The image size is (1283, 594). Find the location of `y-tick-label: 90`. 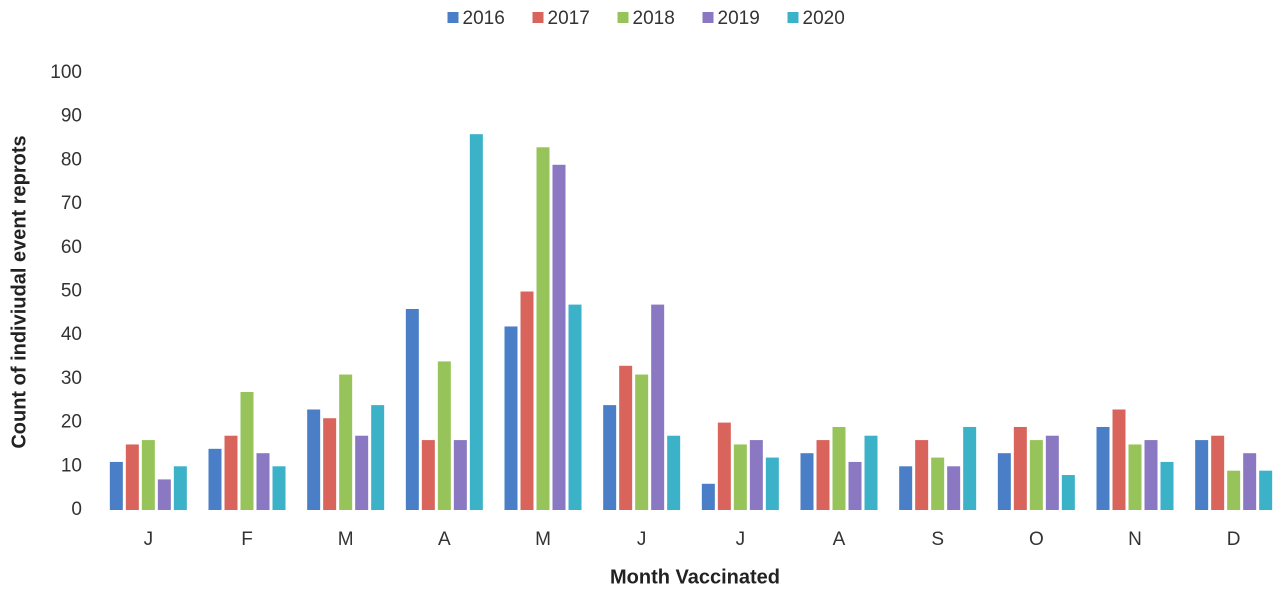

y-tick-label: 90 is located at coordinates (71, 116).